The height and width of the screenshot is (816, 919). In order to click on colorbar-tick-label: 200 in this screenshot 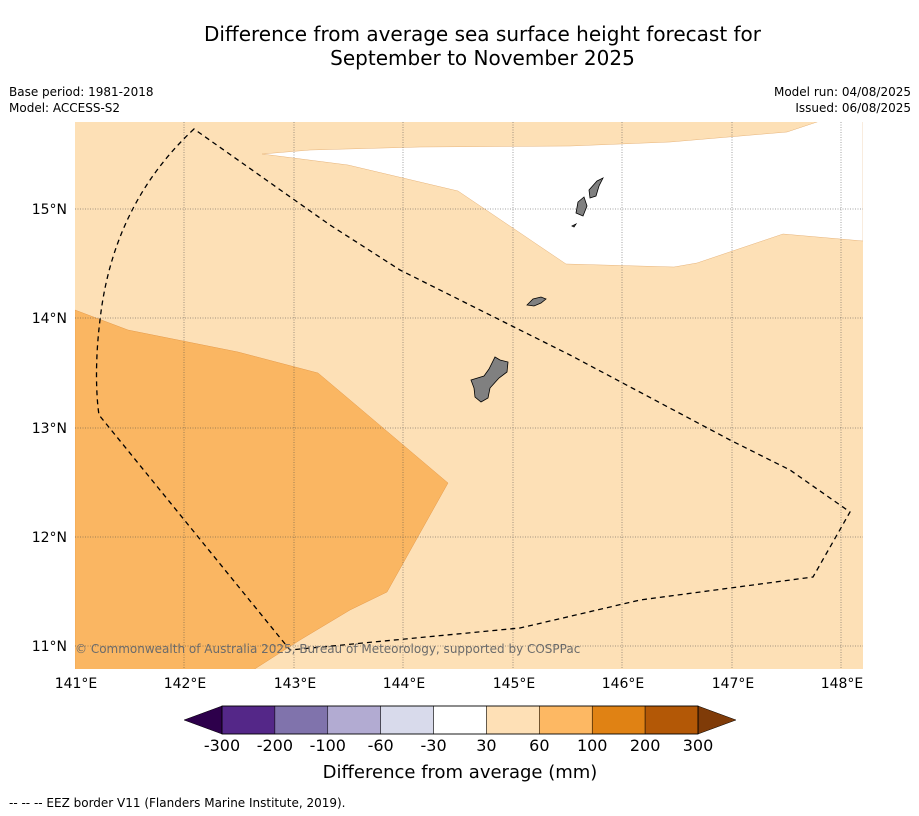, I will do `click(645, 745)`.